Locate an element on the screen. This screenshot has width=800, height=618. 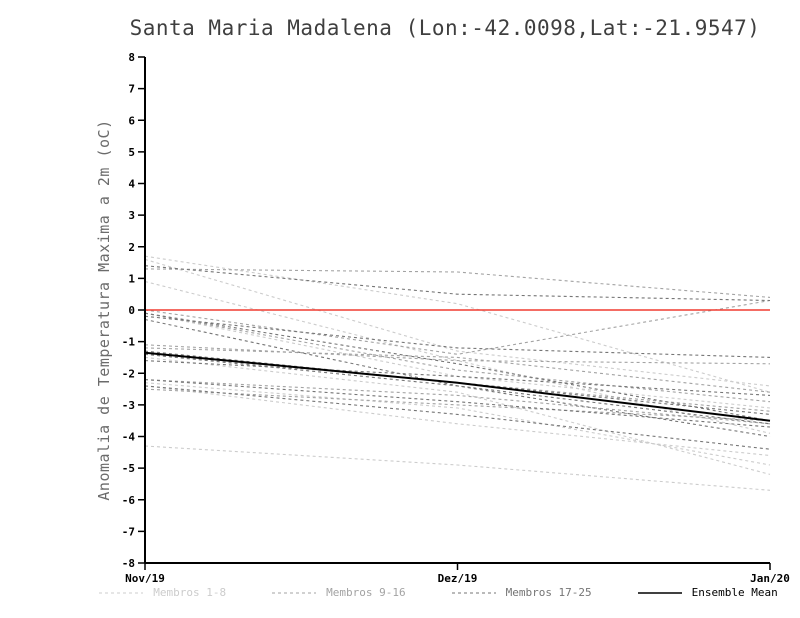
legend-item-membros-17-25: Membros 17-25 is located at coordinates (521, 592).